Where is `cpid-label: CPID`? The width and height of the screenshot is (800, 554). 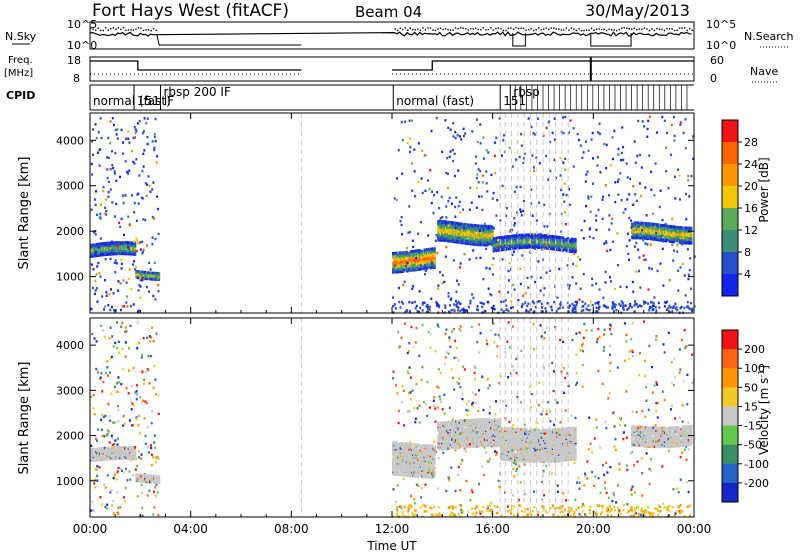 cpid-label: CPID is located at coordinates (20, 95).